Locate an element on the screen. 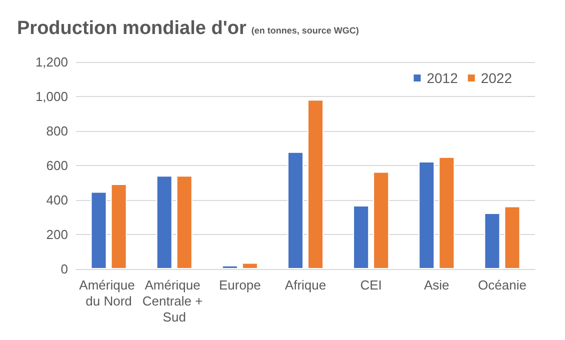  y-tick-label: 1,200 is located at coordinates (51, 62).